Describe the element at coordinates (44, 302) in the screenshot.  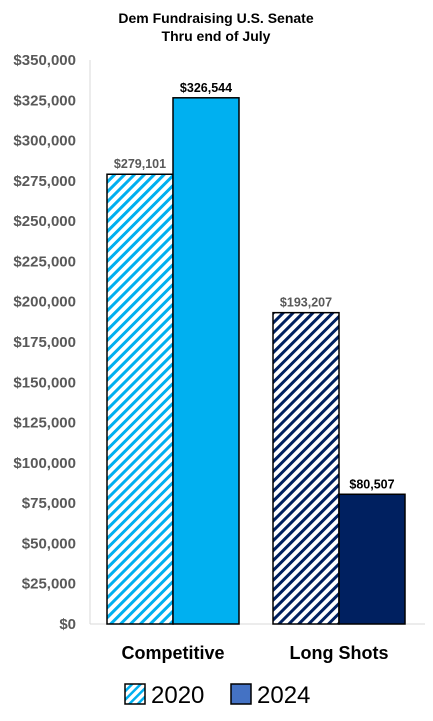
I see `y-tick-label: $200,000` at that location.